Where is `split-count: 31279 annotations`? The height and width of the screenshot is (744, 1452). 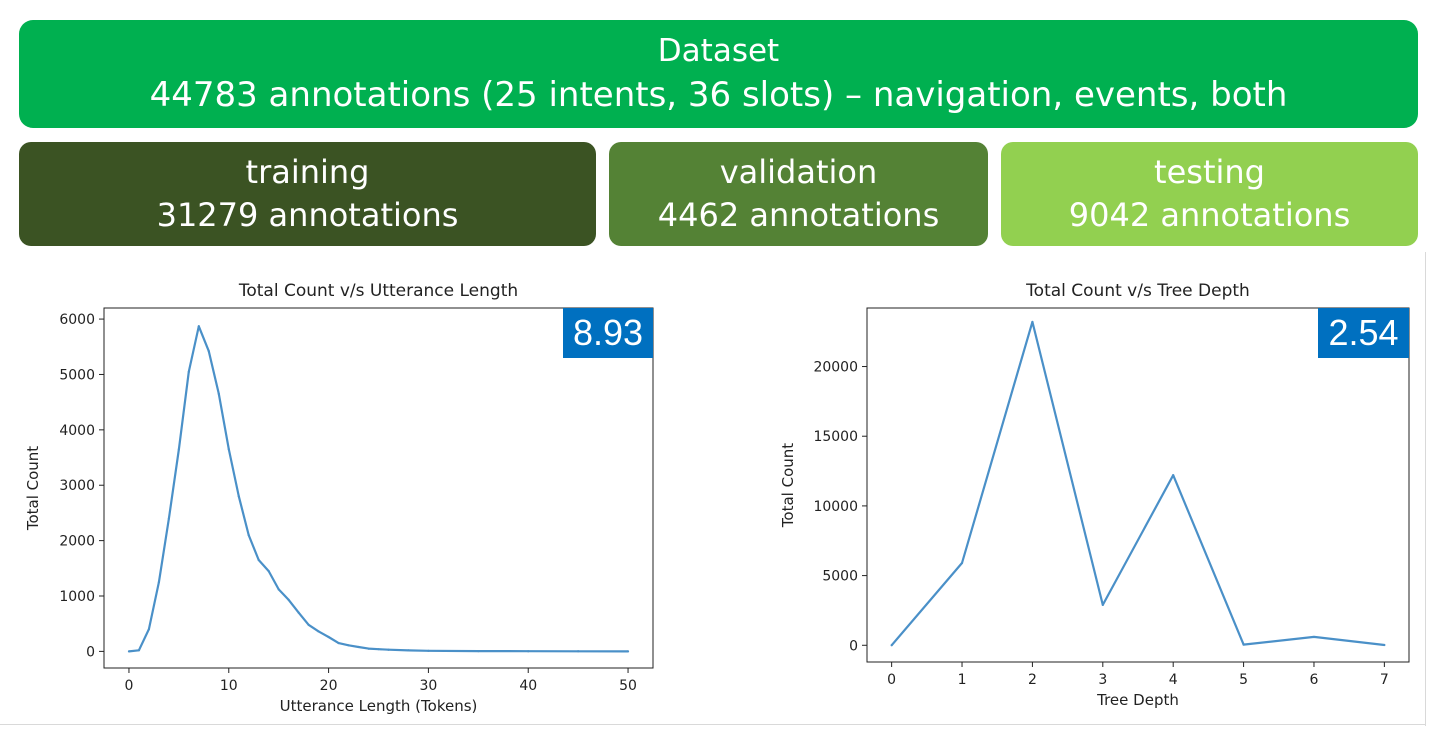
split-count: 31279 annotations is located at coordinates (307, 215).